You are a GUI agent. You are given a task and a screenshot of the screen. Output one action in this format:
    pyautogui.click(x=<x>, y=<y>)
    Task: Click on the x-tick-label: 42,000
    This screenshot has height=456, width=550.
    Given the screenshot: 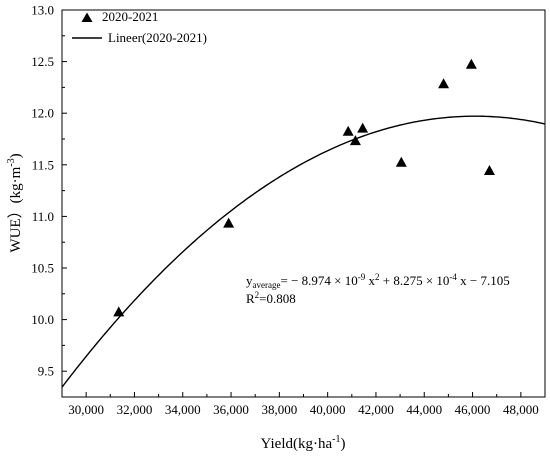 What is the action you would take?
    pyautogui.click(x=376, y=409)
    